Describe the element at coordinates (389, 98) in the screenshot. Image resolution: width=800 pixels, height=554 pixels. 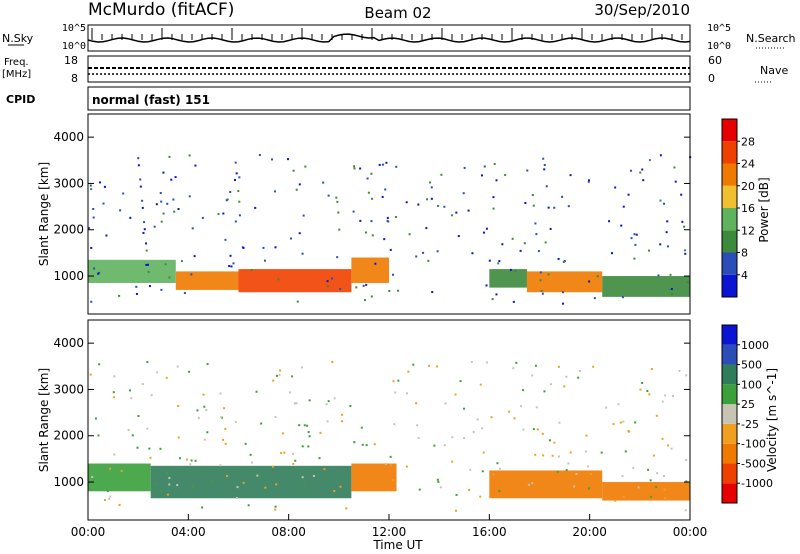
I see `cpid-panel-frame` at that location.